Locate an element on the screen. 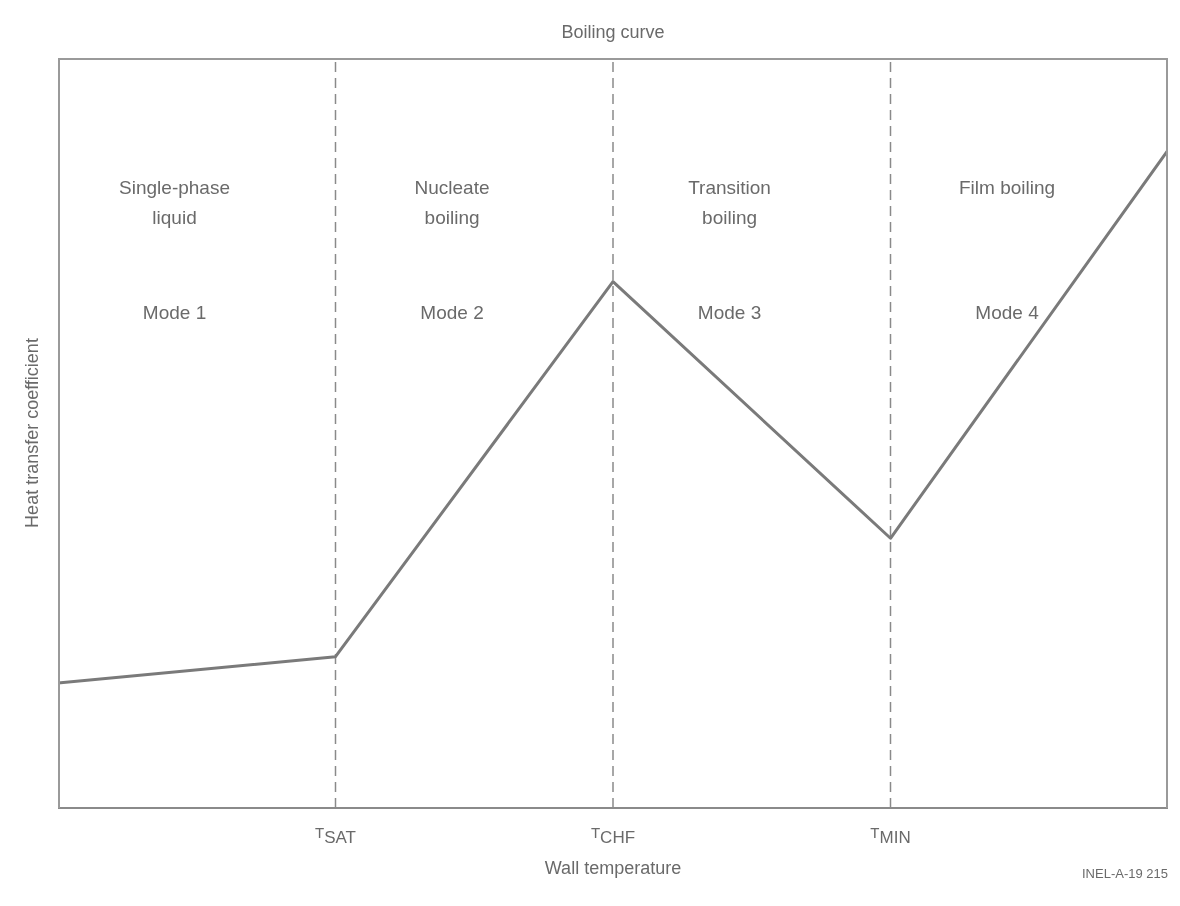 The width and height of the screenshot is (1180, 906). y-axis-title: Heat transfer coefficient is located at coordinates (32, 433).